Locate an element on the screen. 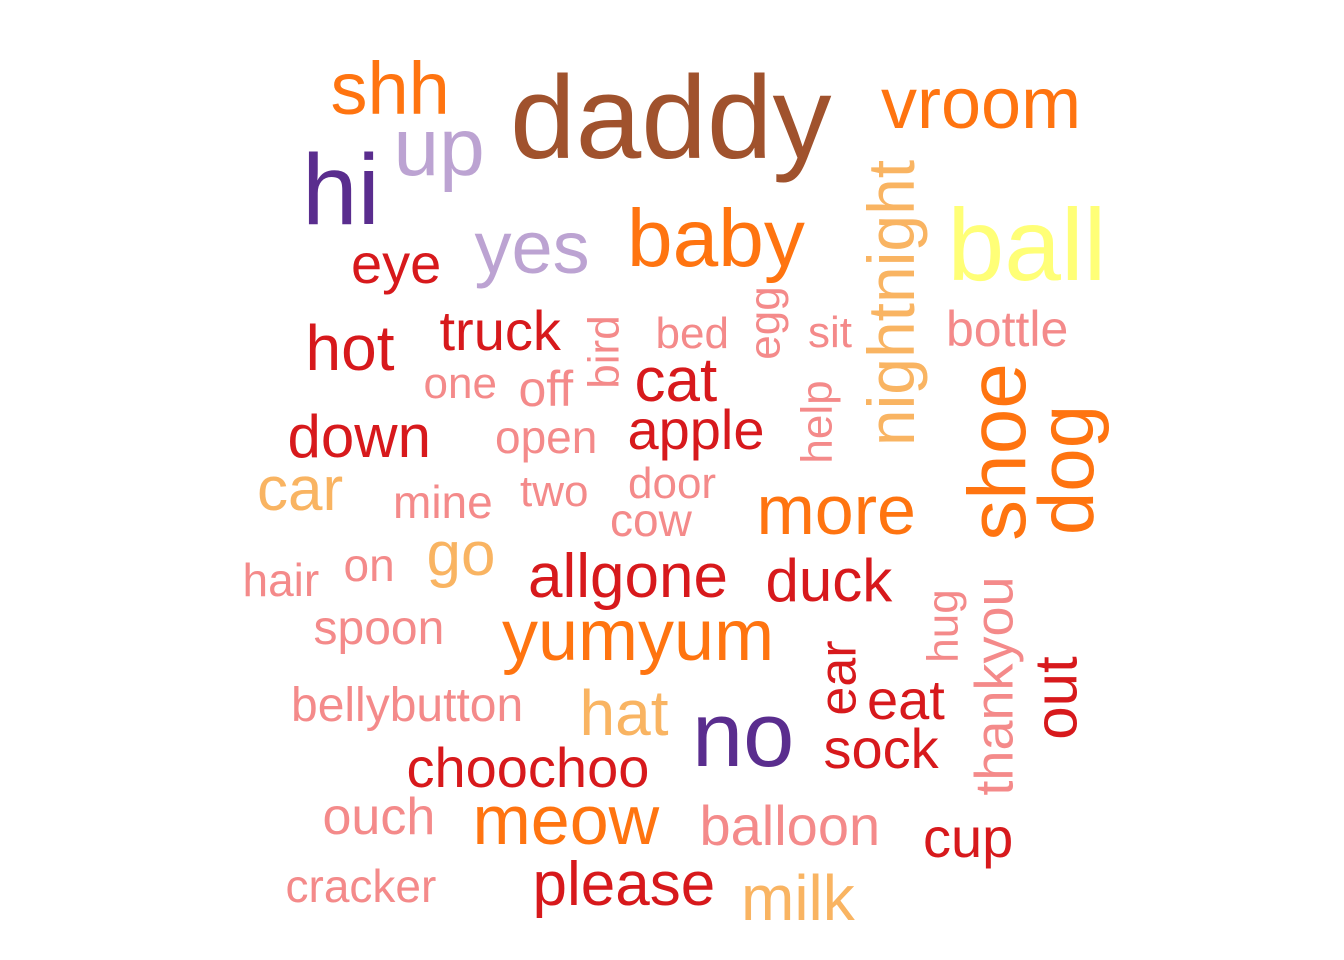 The width and height of the screenshot is (1344, 960). word-hair: hair is located at coordinates (281, 580).